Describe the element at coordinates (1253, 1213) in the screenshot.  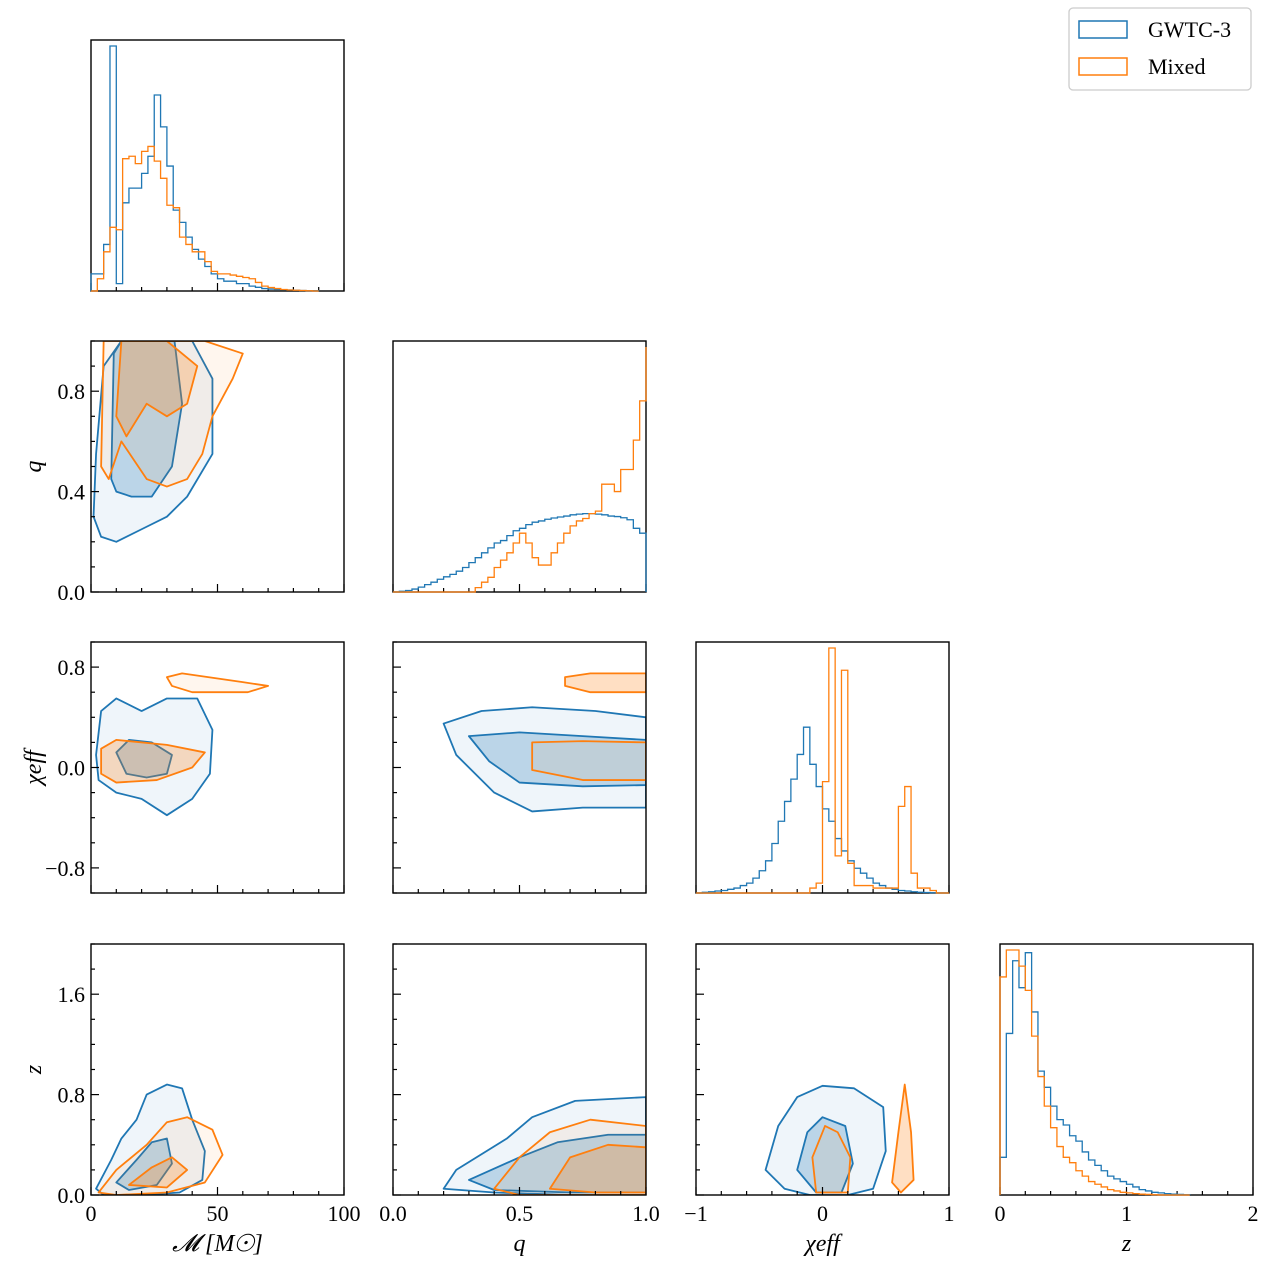
I see `x-tick-label: 2` at that location.